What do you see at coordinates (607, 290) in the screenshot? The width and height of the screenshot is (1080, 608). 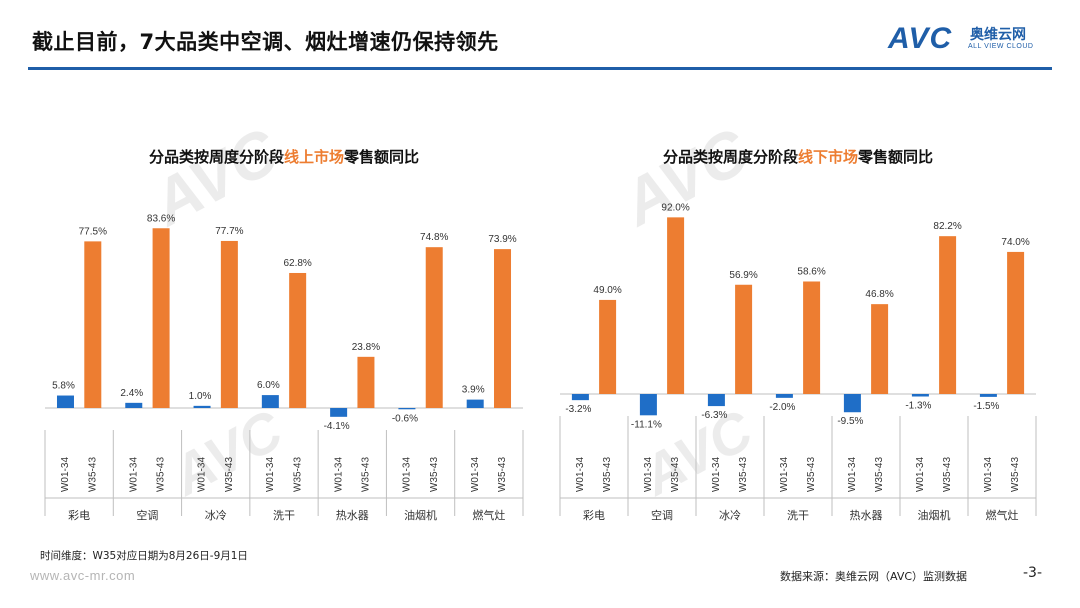 I see `data-label: 49.0%` at bounding box center [607, 290].